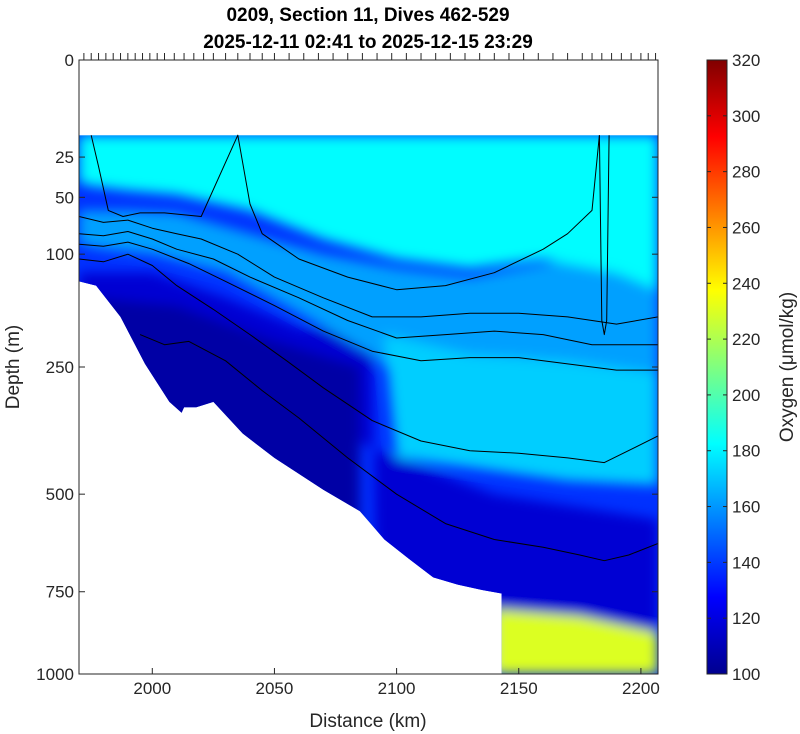 This screenshot has height=734, width=800. What do you see at coordinates (746, 618) in the screenshot?
I see `colorbar-tick-label: 120` at bounding box center [746, 618].